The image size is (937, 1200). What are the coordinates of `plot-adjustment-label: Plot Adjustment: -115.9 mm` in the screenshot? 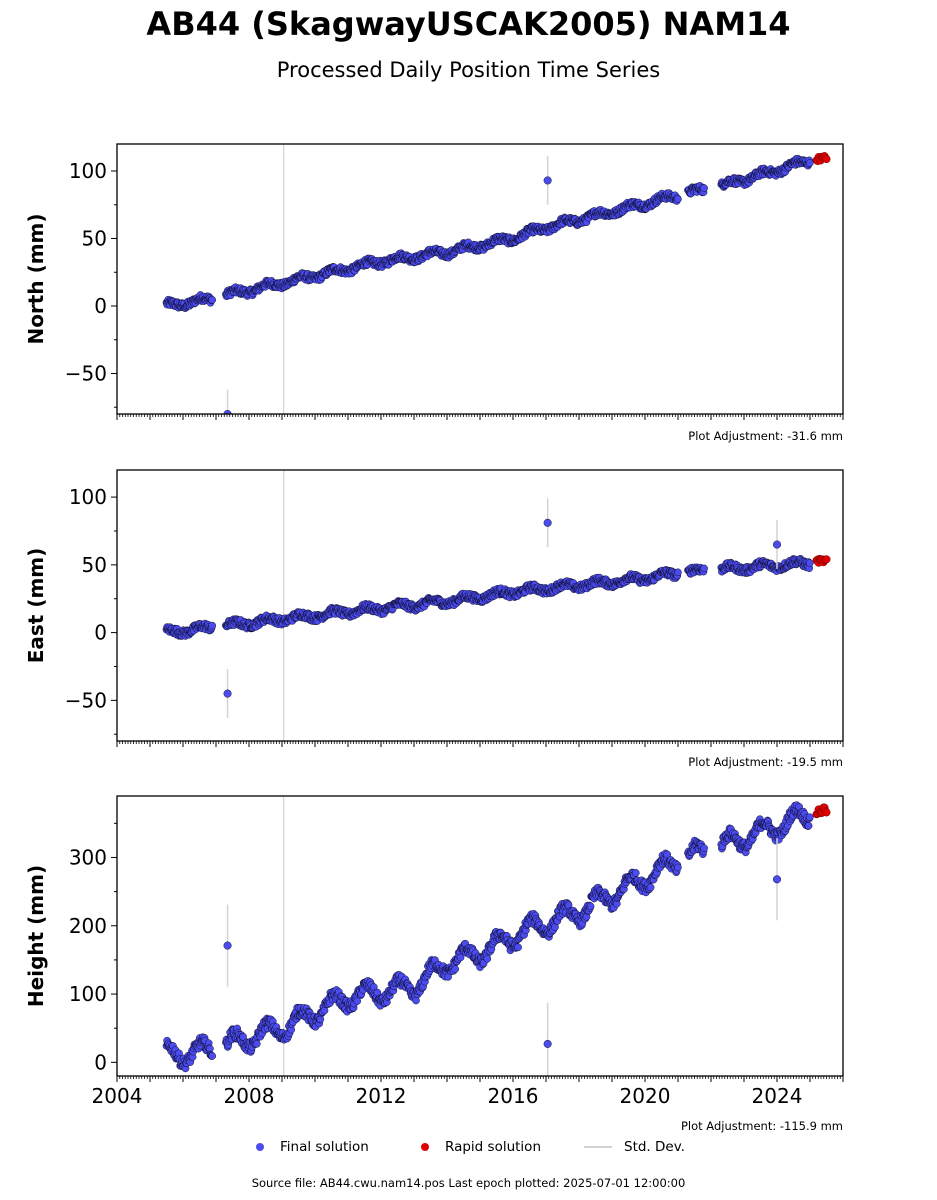 It's located at (762, 1126).